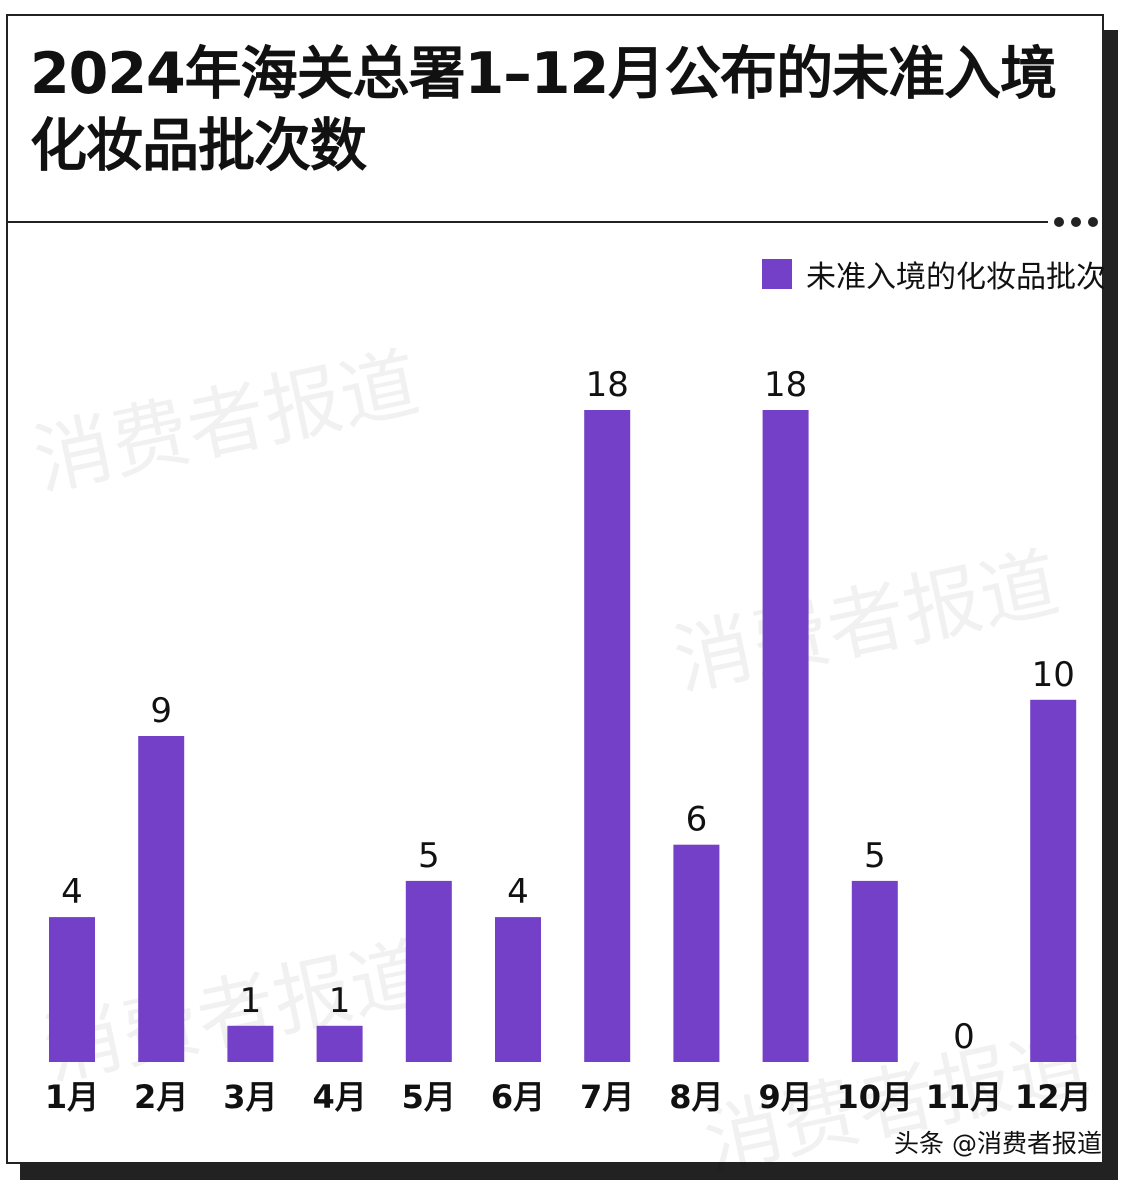 The height and width of the screenshot is (1191, 1124). Describe the element at coordinates (998, 1143) in the screenshot. I see `source-credit: 头条 @消费者报道` at that location.